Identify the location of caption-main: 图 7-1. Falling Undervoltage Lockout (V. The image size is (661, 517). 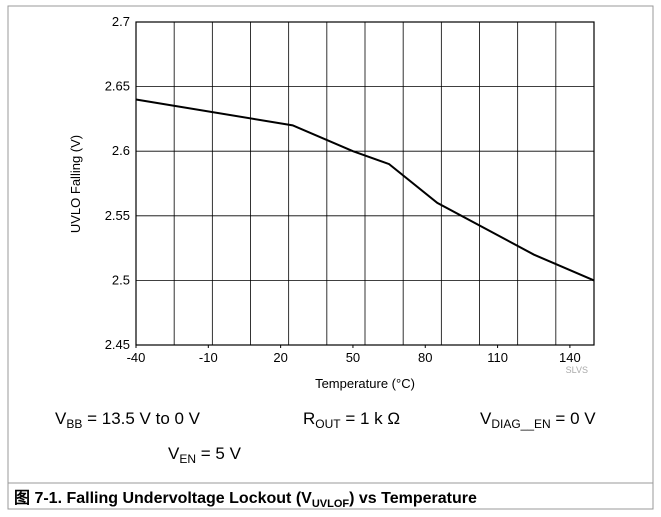
(163, 498).